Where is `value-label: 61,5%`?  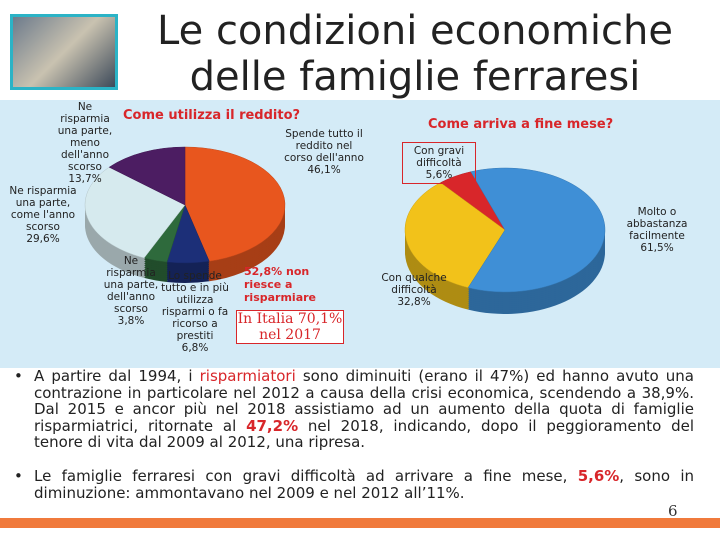 value-label: 61,5% is located at coordinates (657, 248).